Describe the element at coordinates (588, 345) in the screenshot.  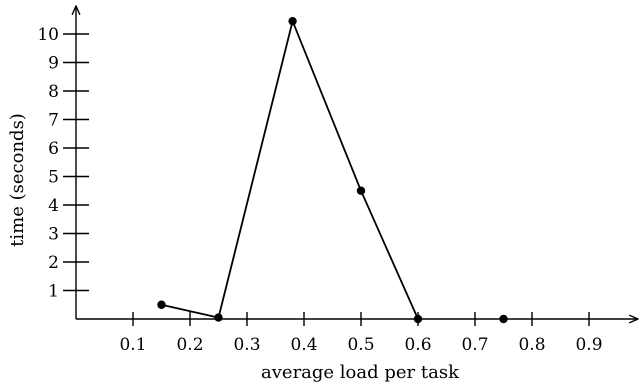
I see `x-tick-label: 0.9` at that location.